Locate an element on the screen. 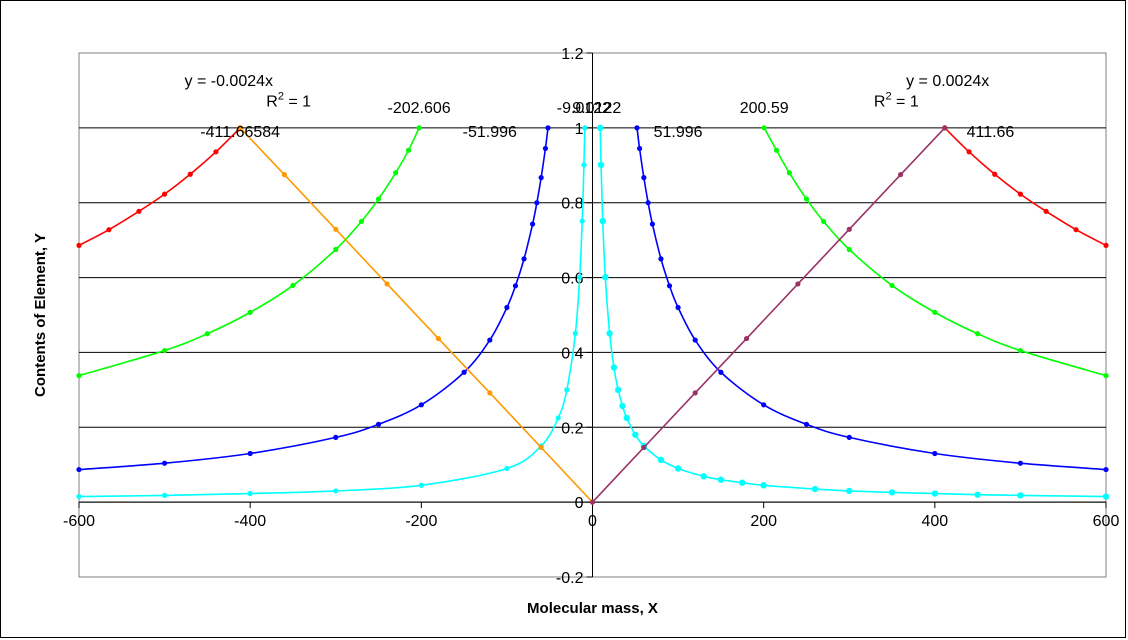 The image size is (1128, 640). x-tick-label-4: 200 is located at coordinates (763, 521).